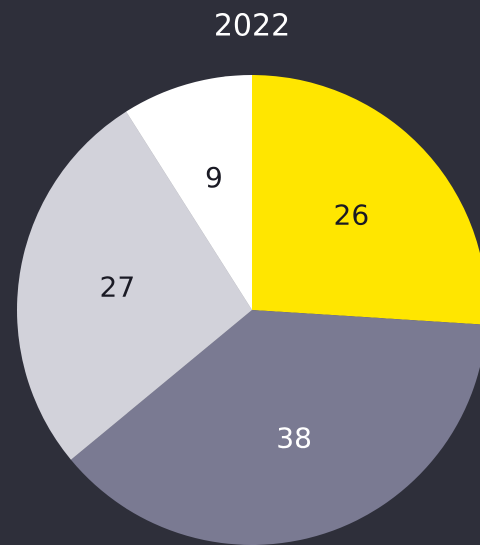  I want to click on data-label: 9, so click(214, 177).